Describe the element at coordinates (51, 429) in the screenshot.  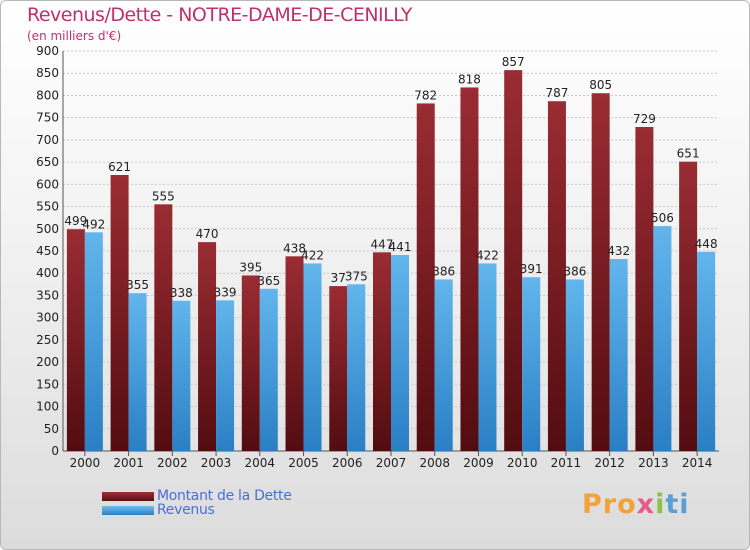
I see `y-tick-label: 50` at that location.